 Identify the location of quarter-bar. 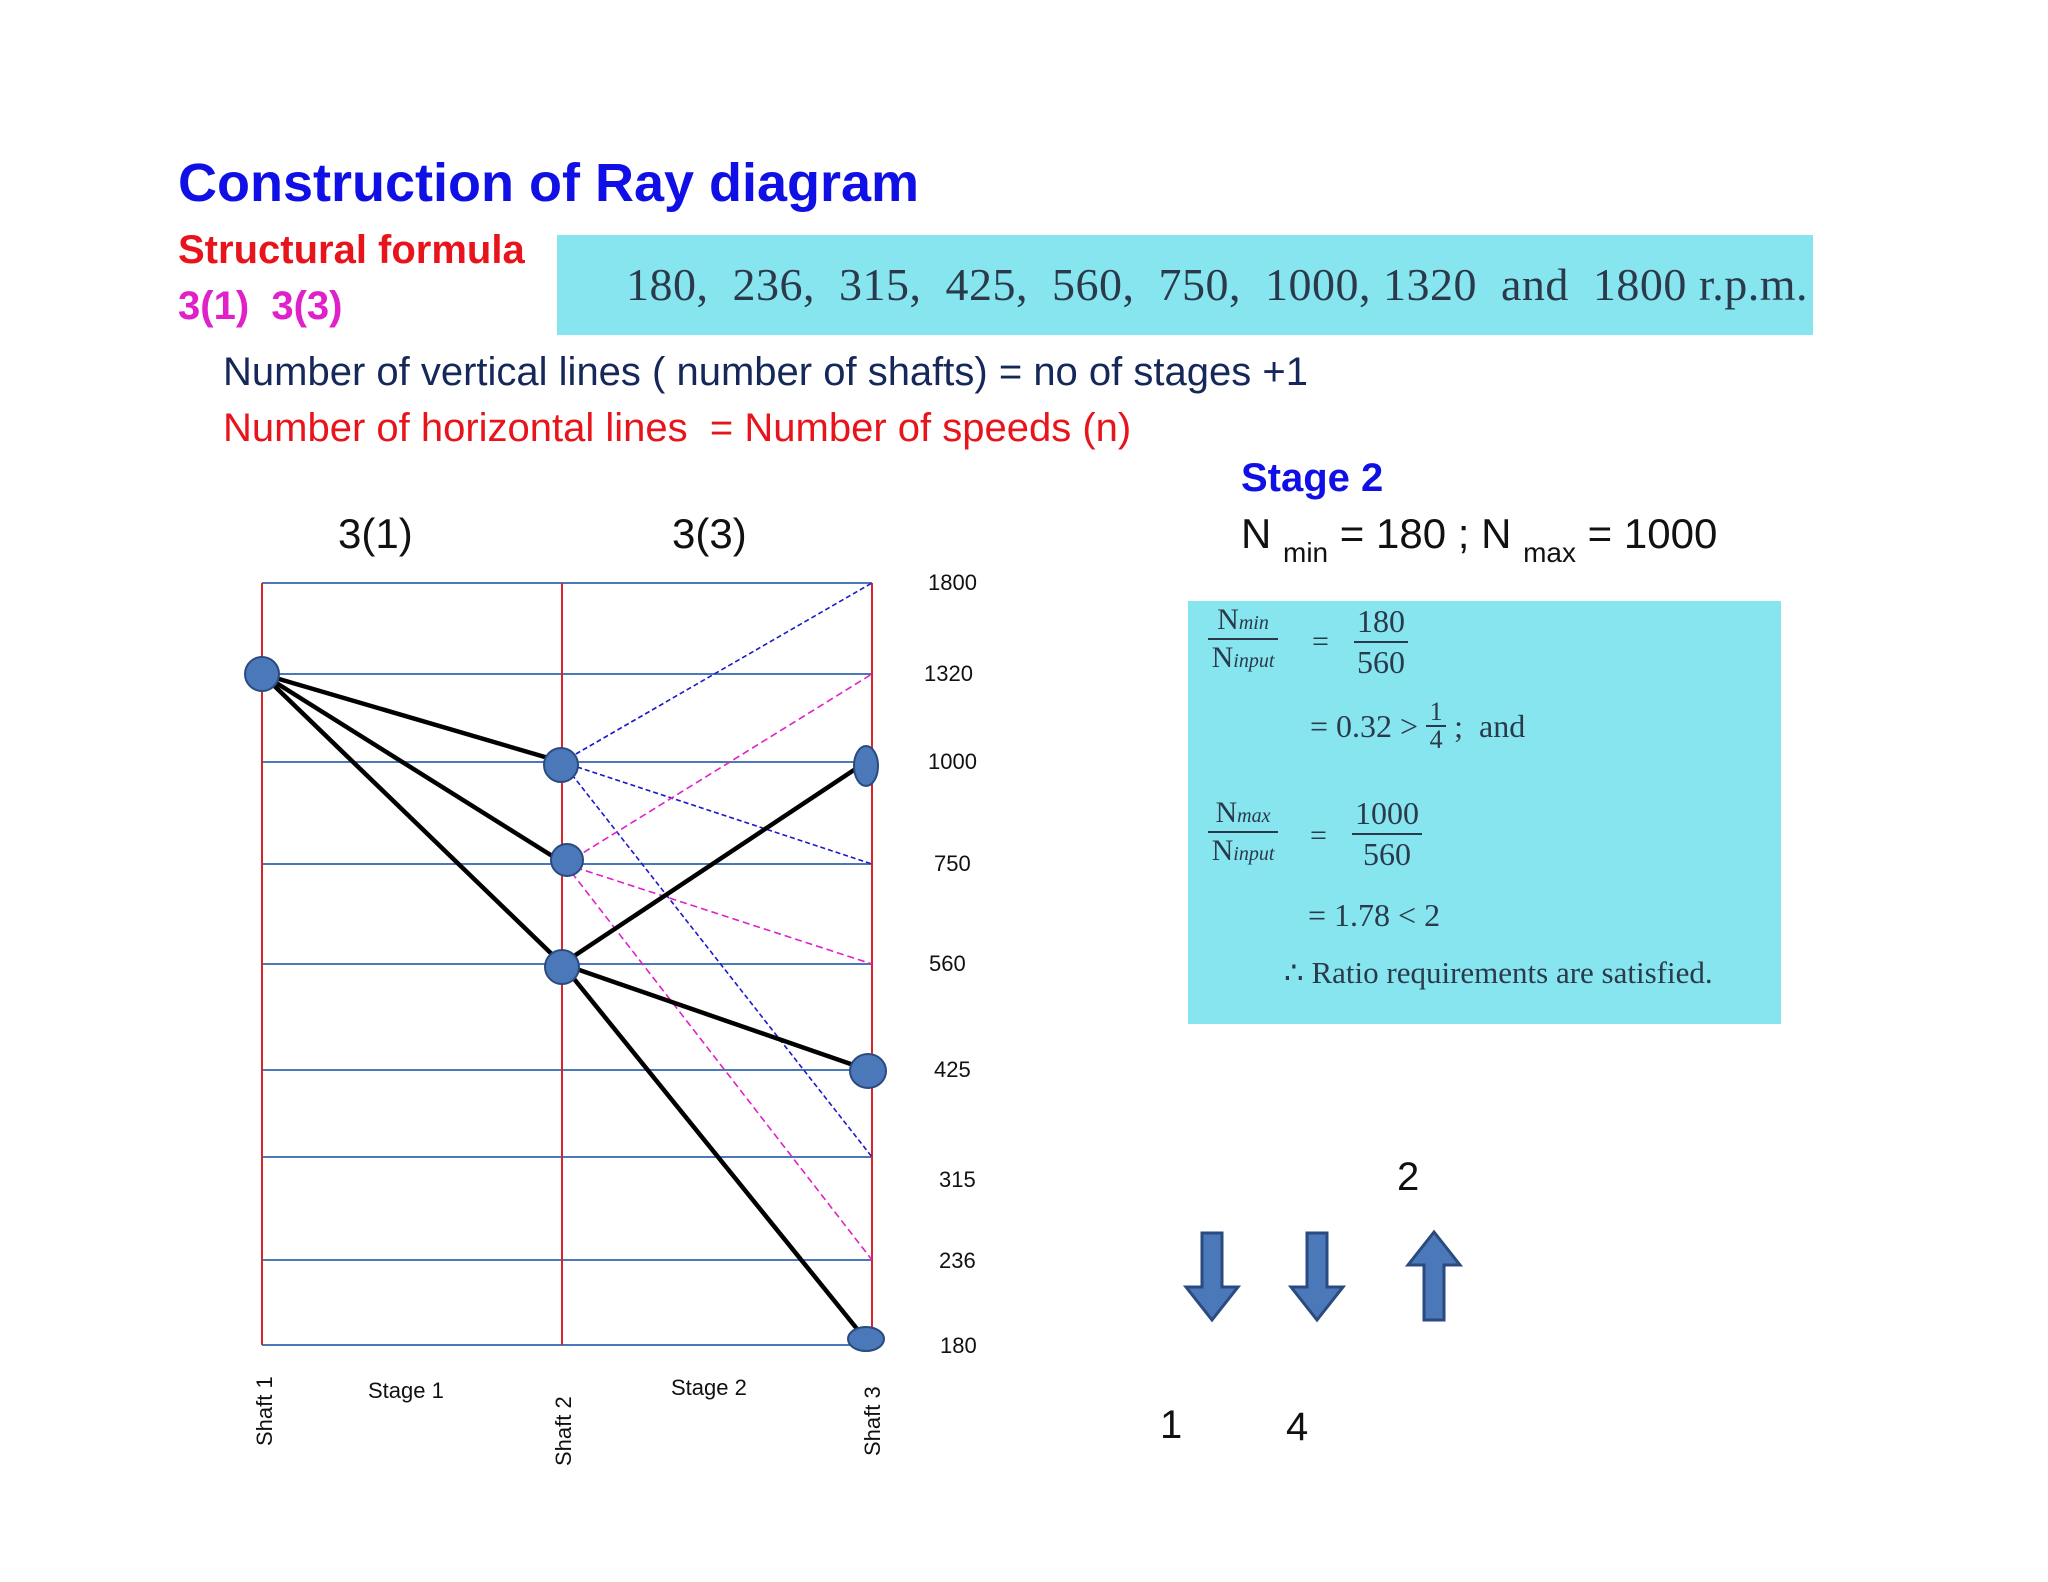
(1436, 726).